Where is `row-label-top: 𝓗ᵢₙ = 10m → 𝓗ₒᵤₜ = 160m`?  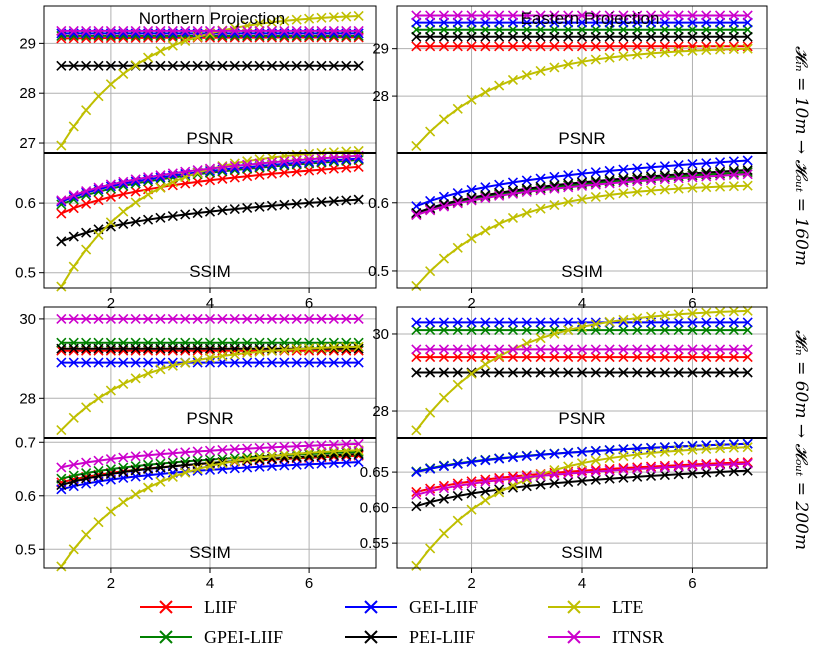 row-label-top: 𝓗ᵢₙ = 10m → 𝓗ₒᵤₜ = 160m is located at coordinates (801, 156).